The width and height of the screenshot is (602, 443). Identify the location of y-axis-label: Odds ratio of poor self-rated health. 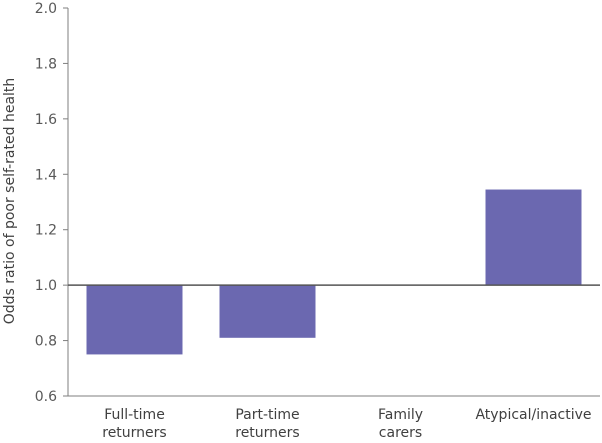
(10, 201).